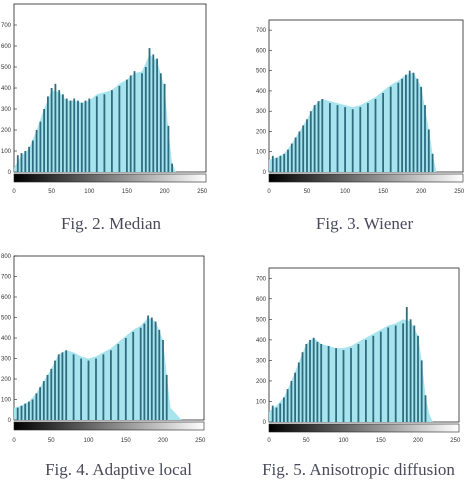 This screenshot has height=481, width=474. Describe the element at coordinates (109, 426) in the screenshot. I see `grayscale-gradient-bar` at that location.